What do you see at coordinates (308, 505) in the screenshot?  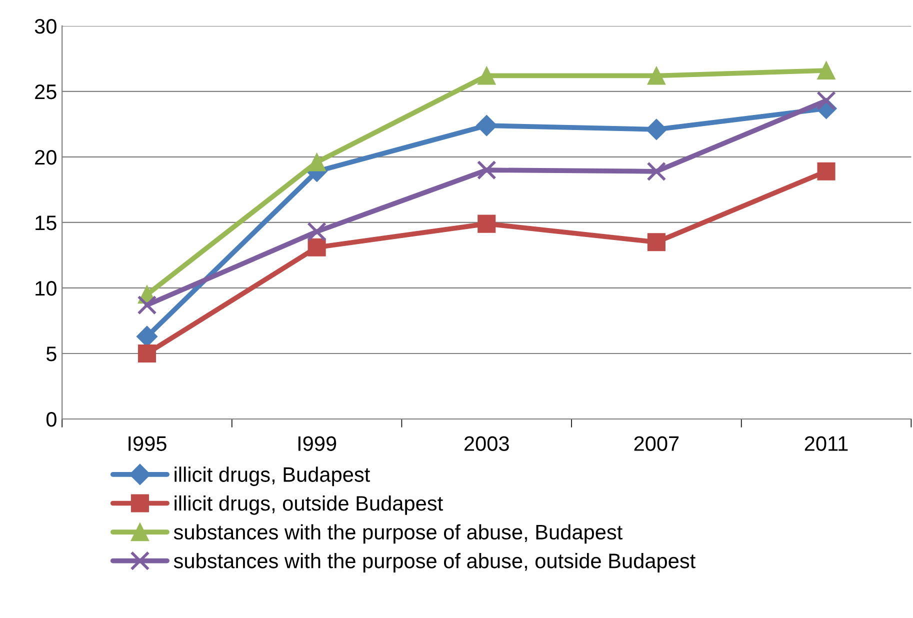 I see `legend-label: illicit drugs, outside Budapest` at bounding box center [308, 505].